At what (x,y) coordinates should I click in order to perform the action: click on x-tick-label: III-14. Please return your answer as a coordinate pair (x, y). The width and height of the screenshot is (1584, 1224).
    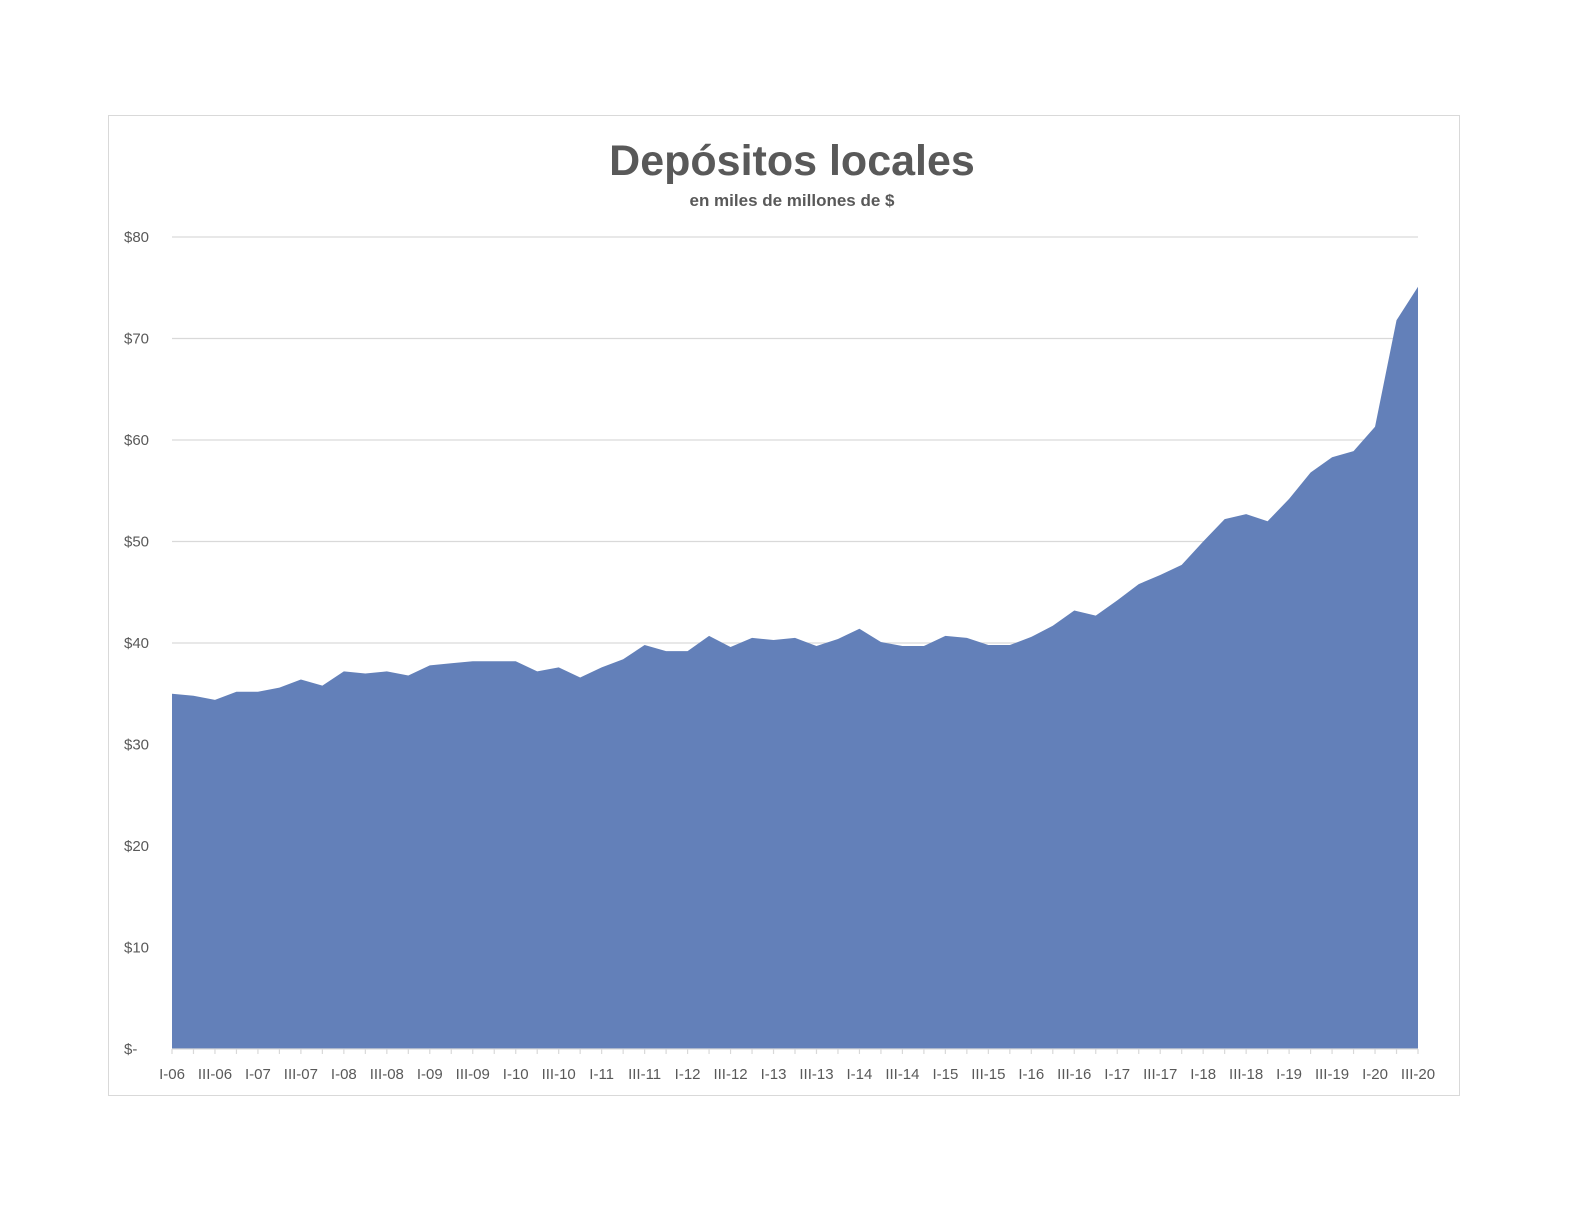
    Looking at the image, I should click on (902, 1074).